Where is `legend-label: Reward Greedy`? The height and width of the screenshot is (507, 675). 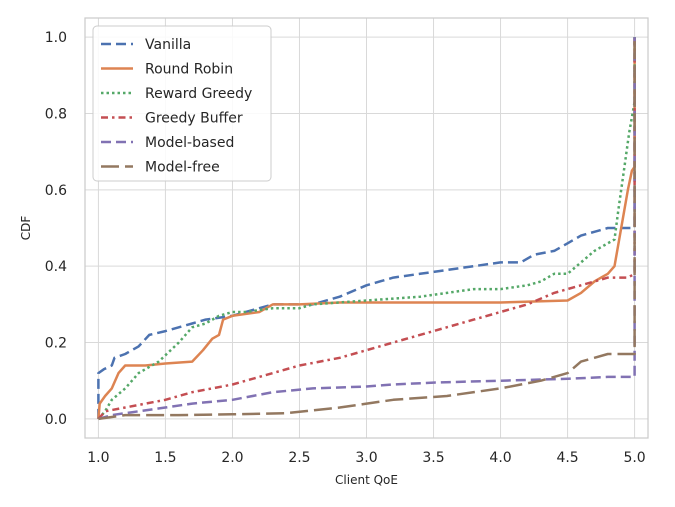
legend-label: Reward Greedy is located at coordinates (198, 94).